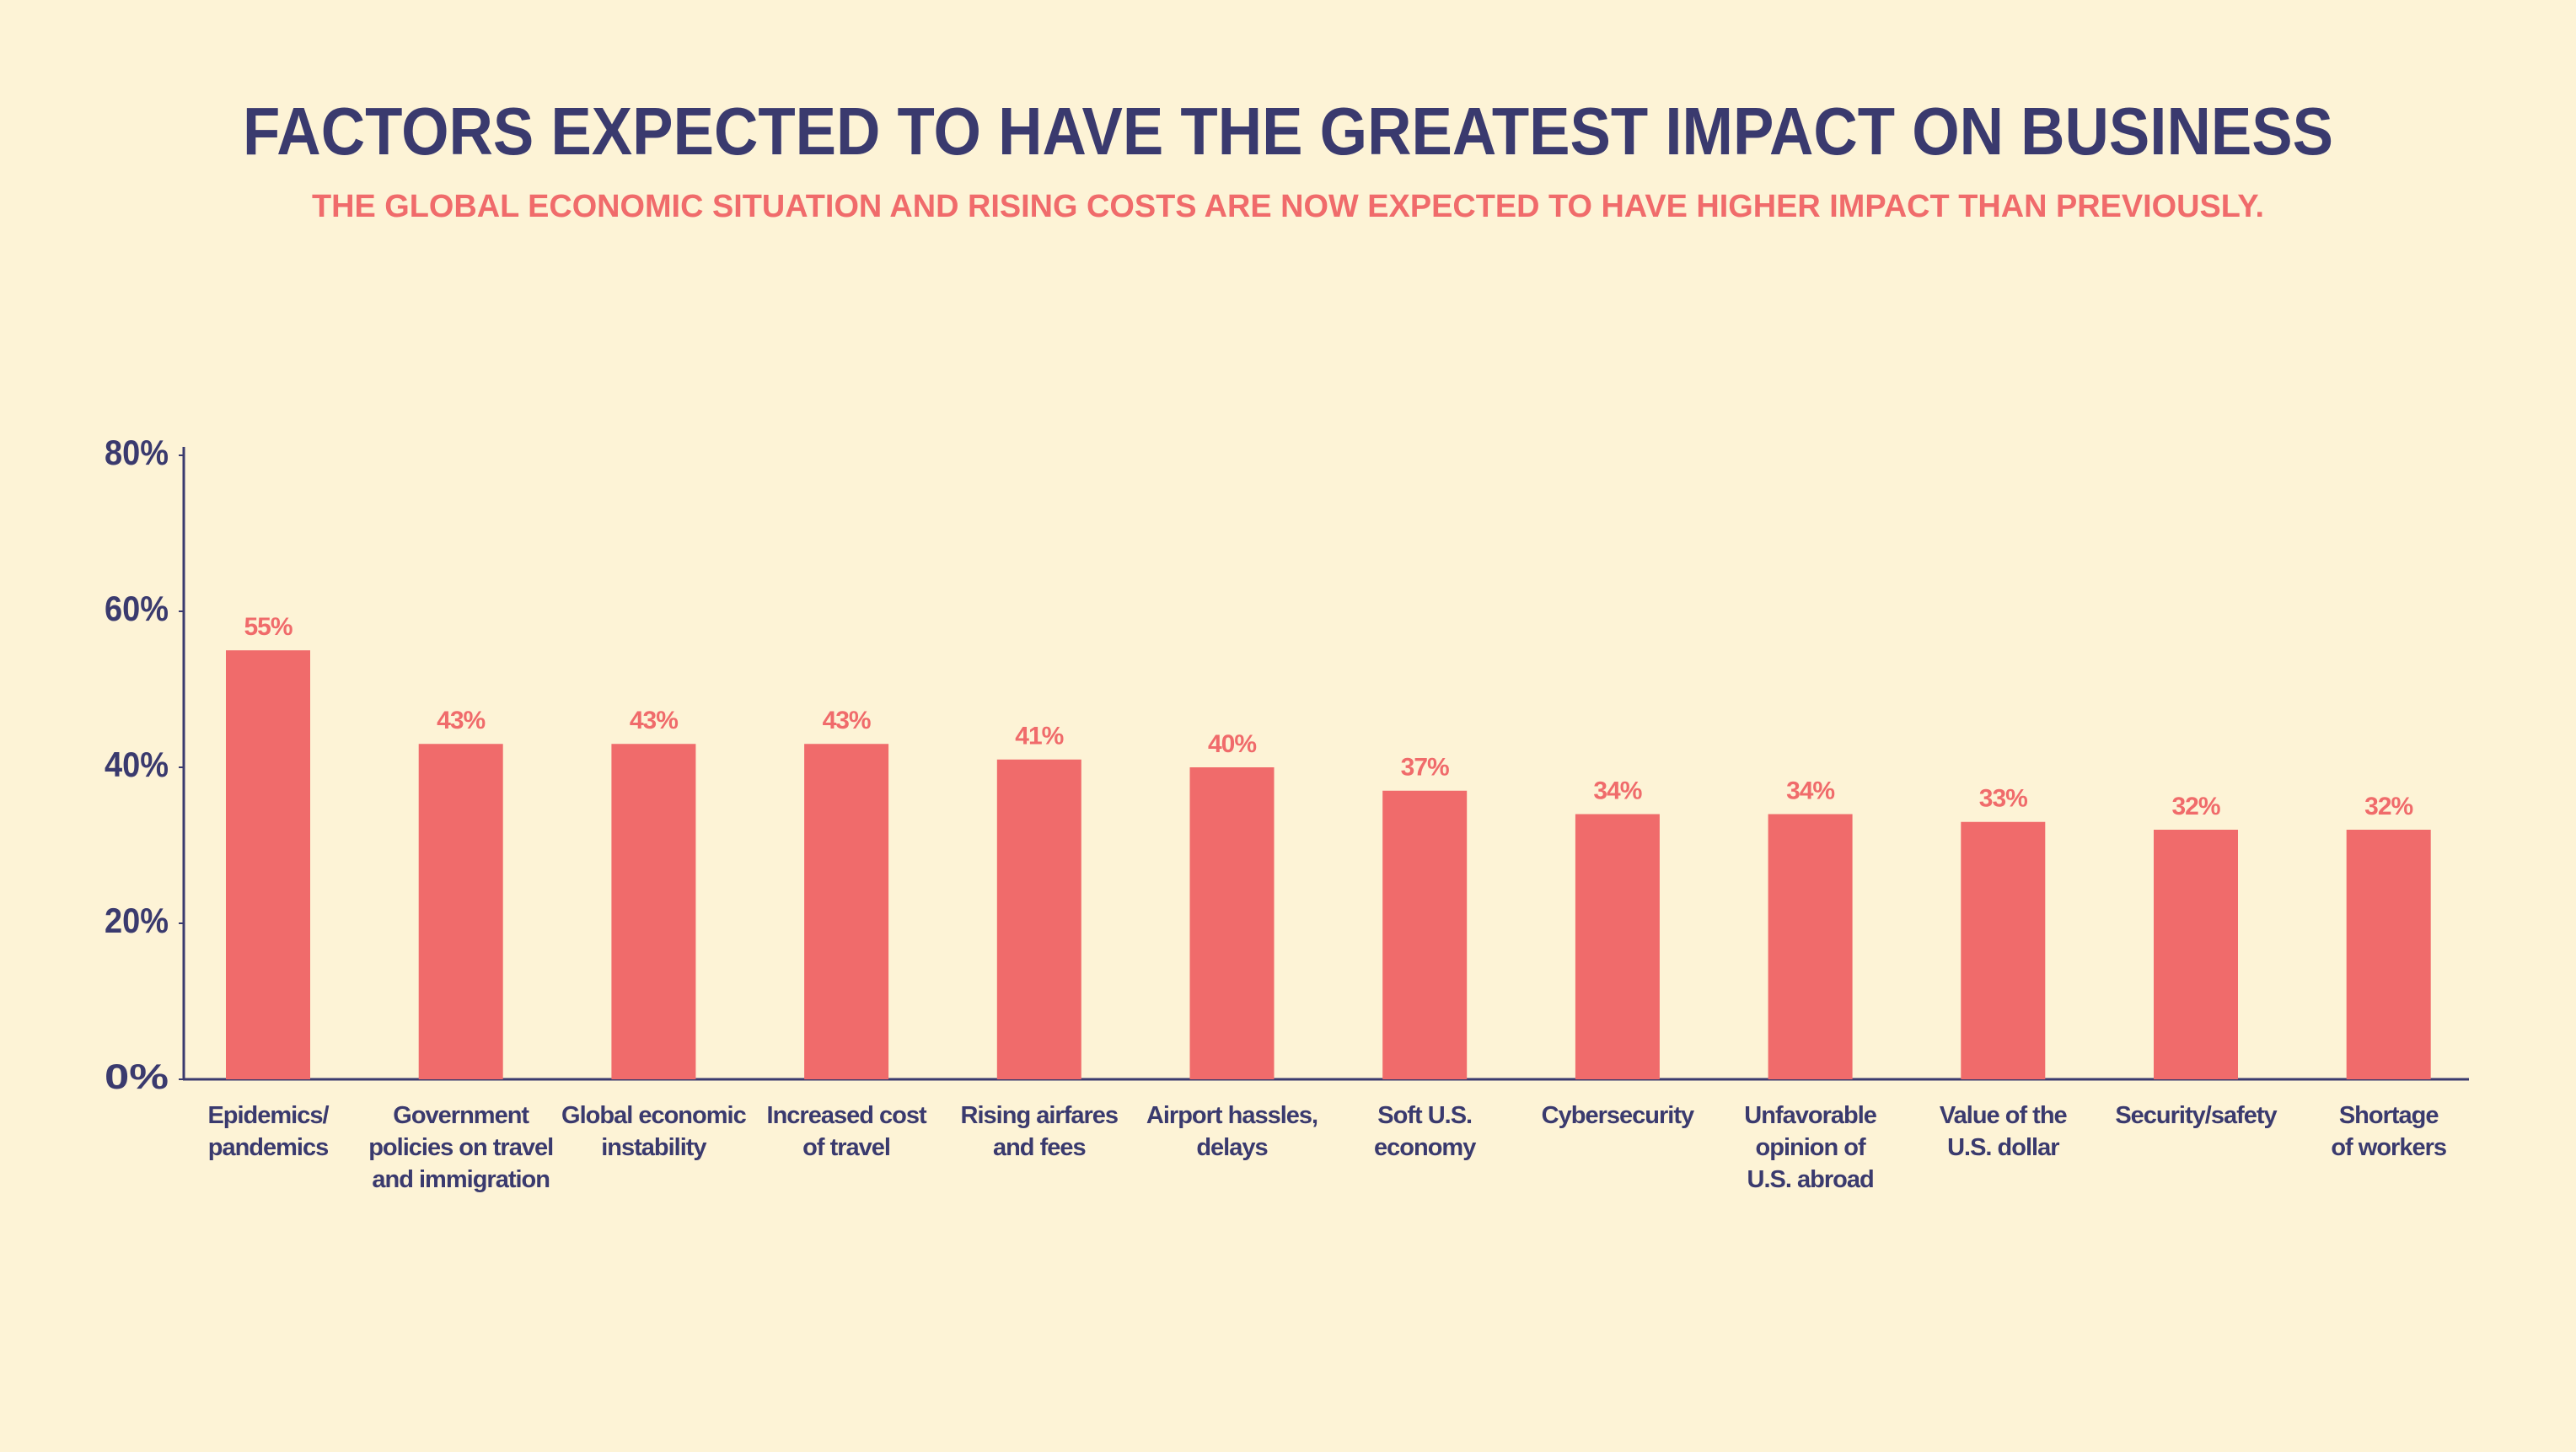  Describe the element at coordinates (1232, 744) in the screenshot. I see `value-label: 40%` at that location.